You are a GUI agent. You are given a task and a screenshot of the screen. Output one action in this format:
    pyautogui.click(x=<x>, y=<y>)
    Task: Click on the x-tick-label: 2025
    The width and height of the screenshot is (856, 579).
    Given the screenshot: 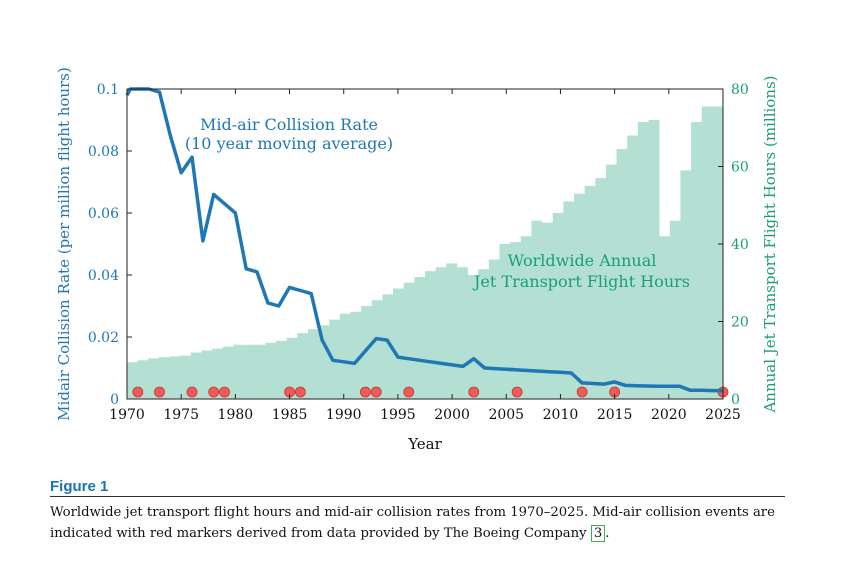 What is the action you would take?
    pyautogui.click(x=723, y=415)
    